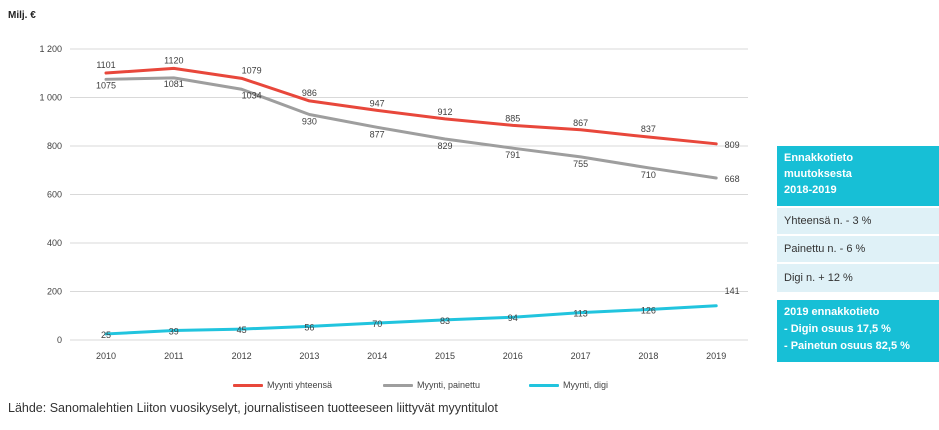 This screenshot has height=430, width=939. Describe the element at coordinates (586, 385) in the screenshot. I see `legend-label-digi: Myynti, digi` at that location.